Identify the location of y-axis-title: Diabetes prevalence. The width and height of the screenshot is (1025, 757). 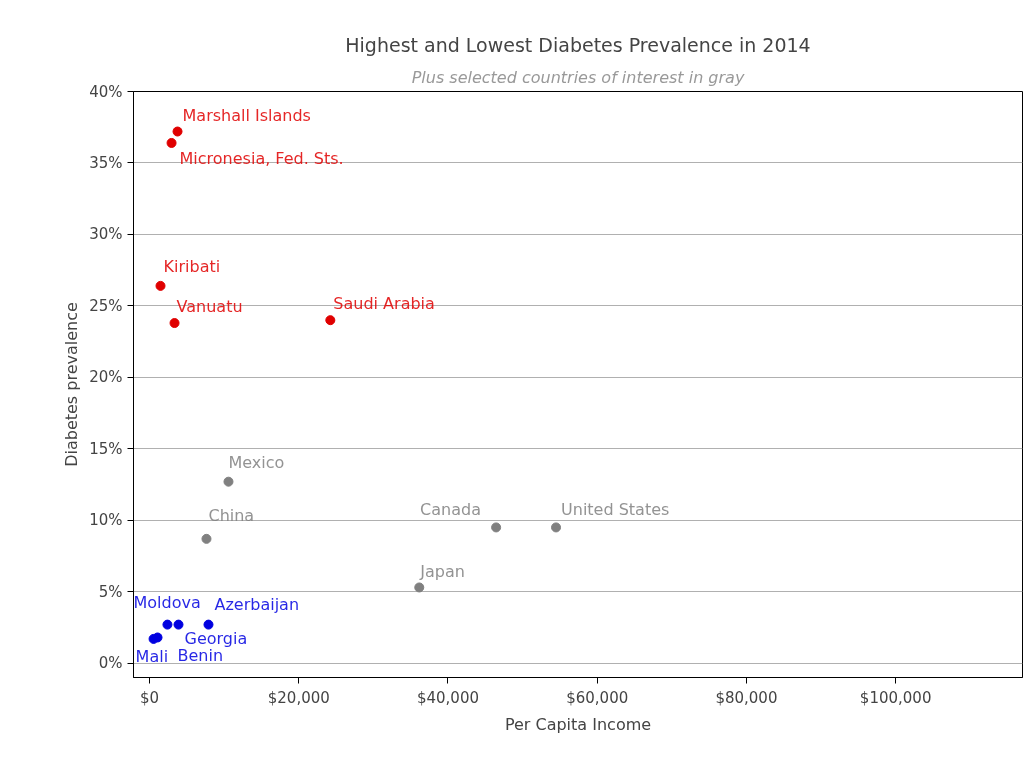
(72, 384).